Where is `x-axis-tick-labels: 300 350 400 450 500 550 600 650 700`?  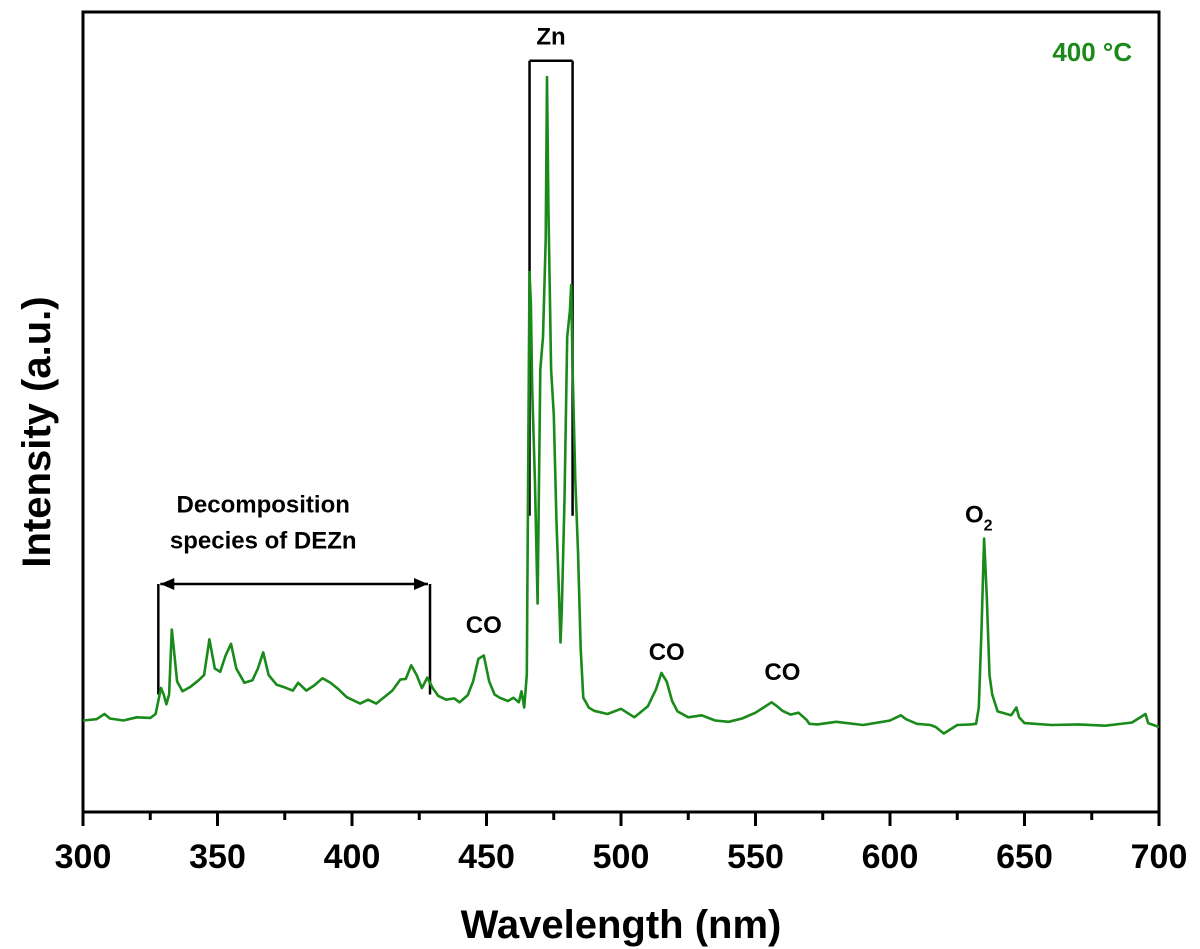
x-axis-tick-labels: 300 350 400 450 500 550 600 650 700 is located at coordinates (621, 857).